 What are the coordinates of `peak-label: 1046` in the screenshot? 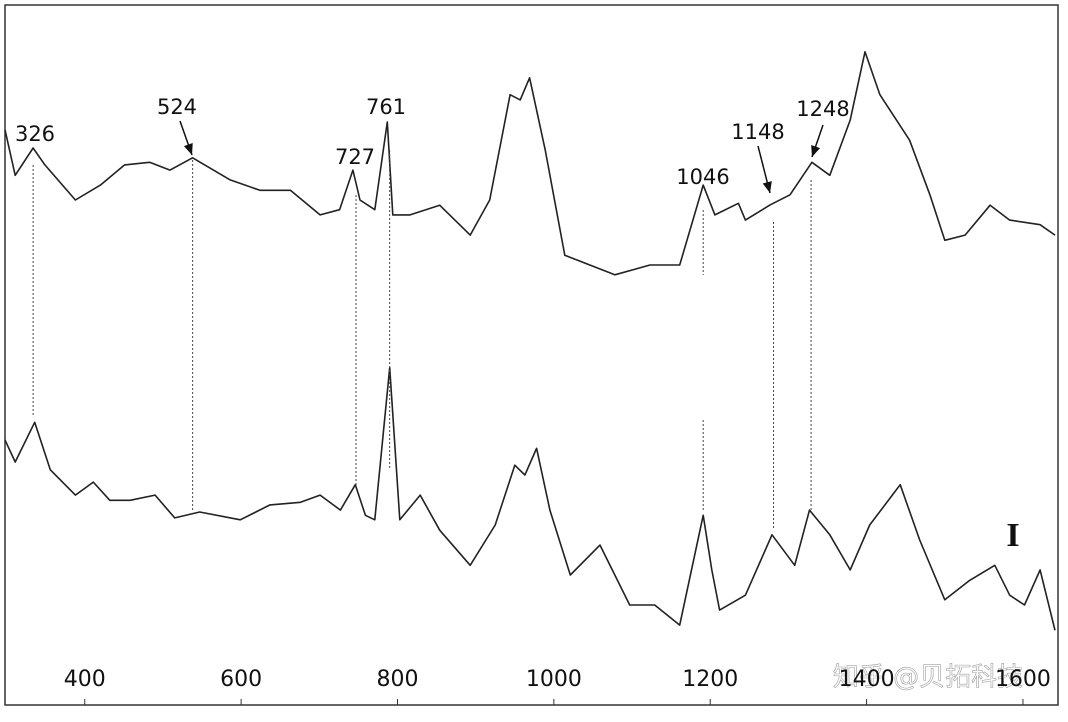 It's located at (702, 177).